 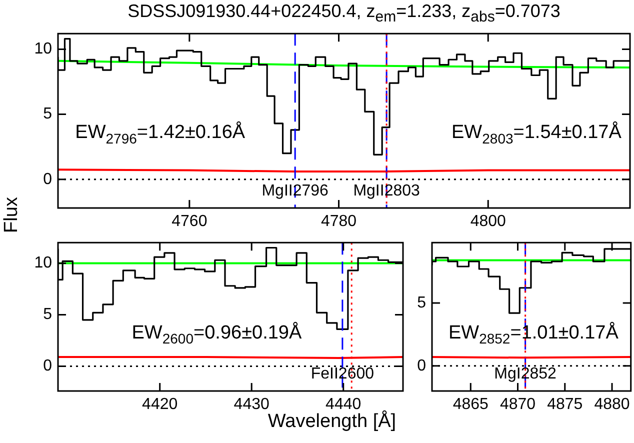 I want to click on x-tick-label: 4800, so click(x=488, y=221).